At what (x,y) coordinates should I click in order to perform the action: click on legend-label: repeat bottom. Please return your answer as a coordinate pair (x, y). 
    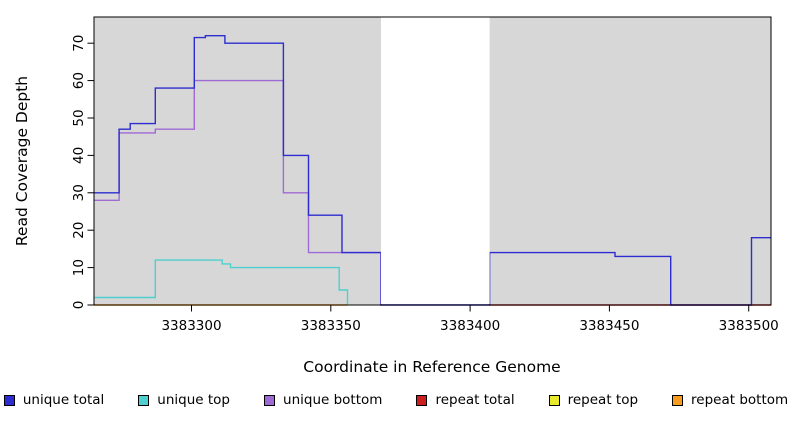
    Looking at the image, I should click on (740, 400).